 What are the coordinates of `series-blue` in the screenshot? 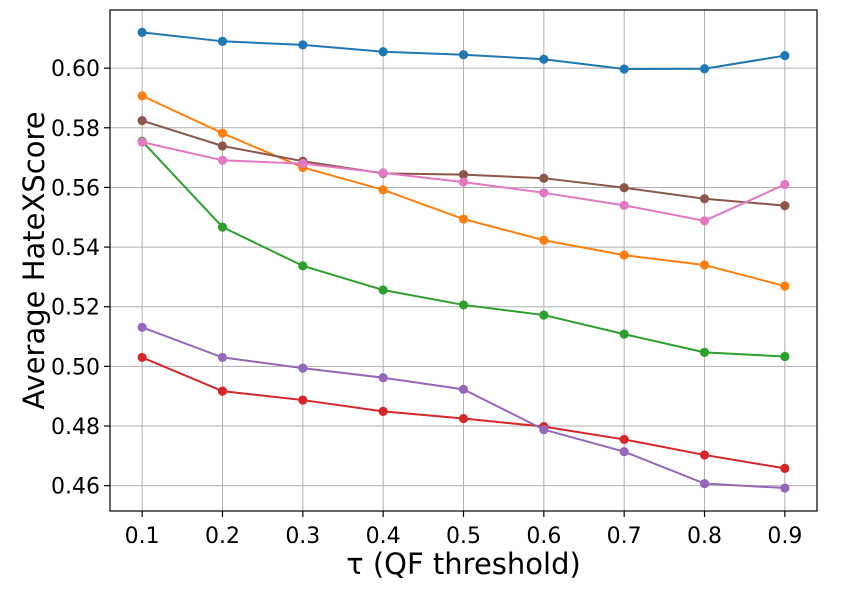 It's located at (463, 50).